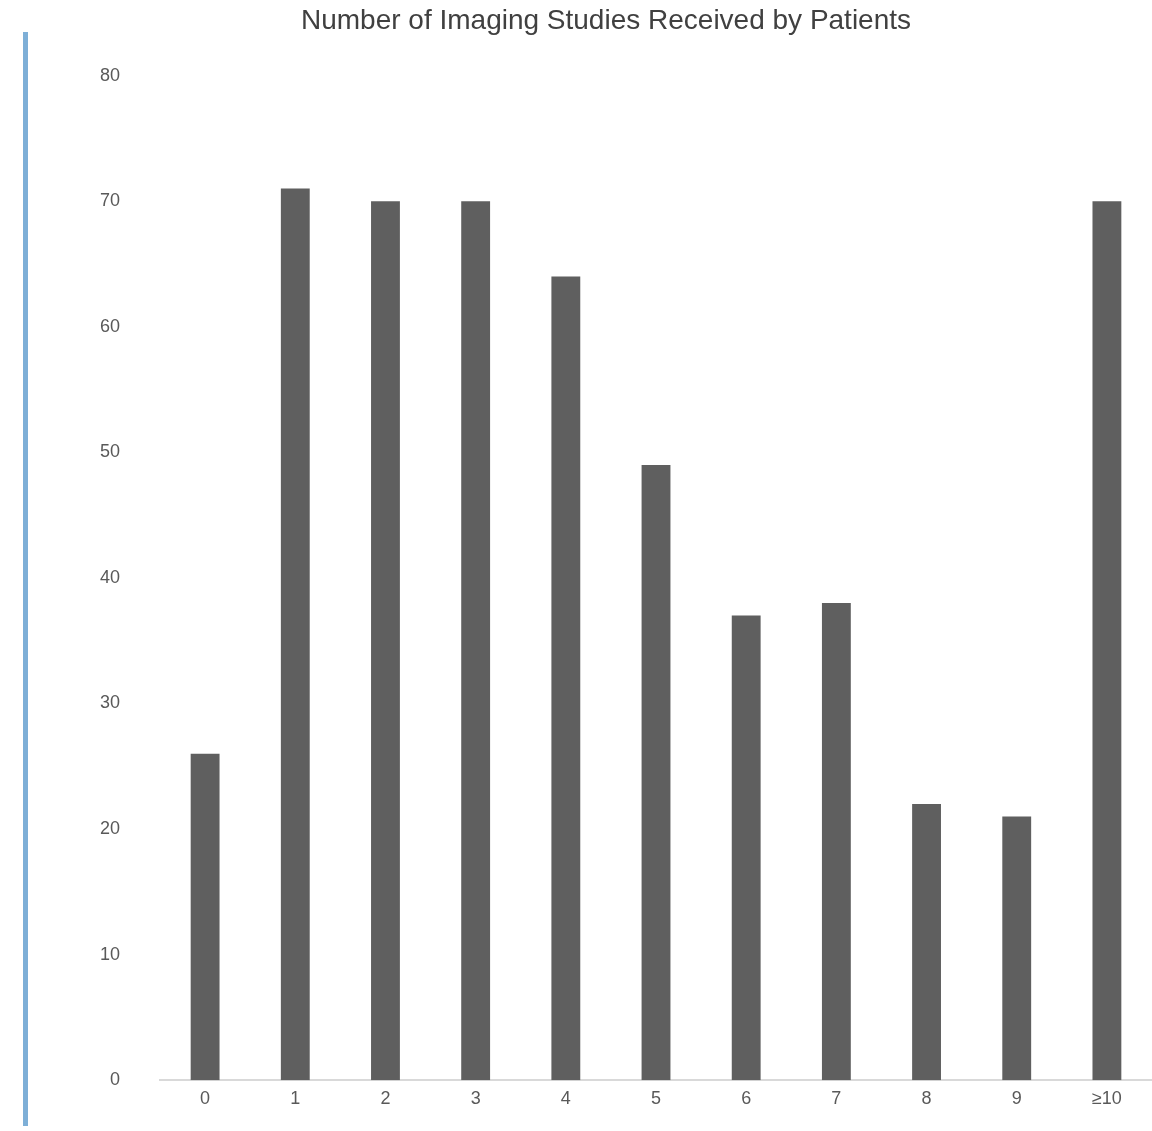 The image size is (1152, 1131). Describe the element at coordinates (110, 953) in the screenshot. I see `y-tick-label: 10` at that location.